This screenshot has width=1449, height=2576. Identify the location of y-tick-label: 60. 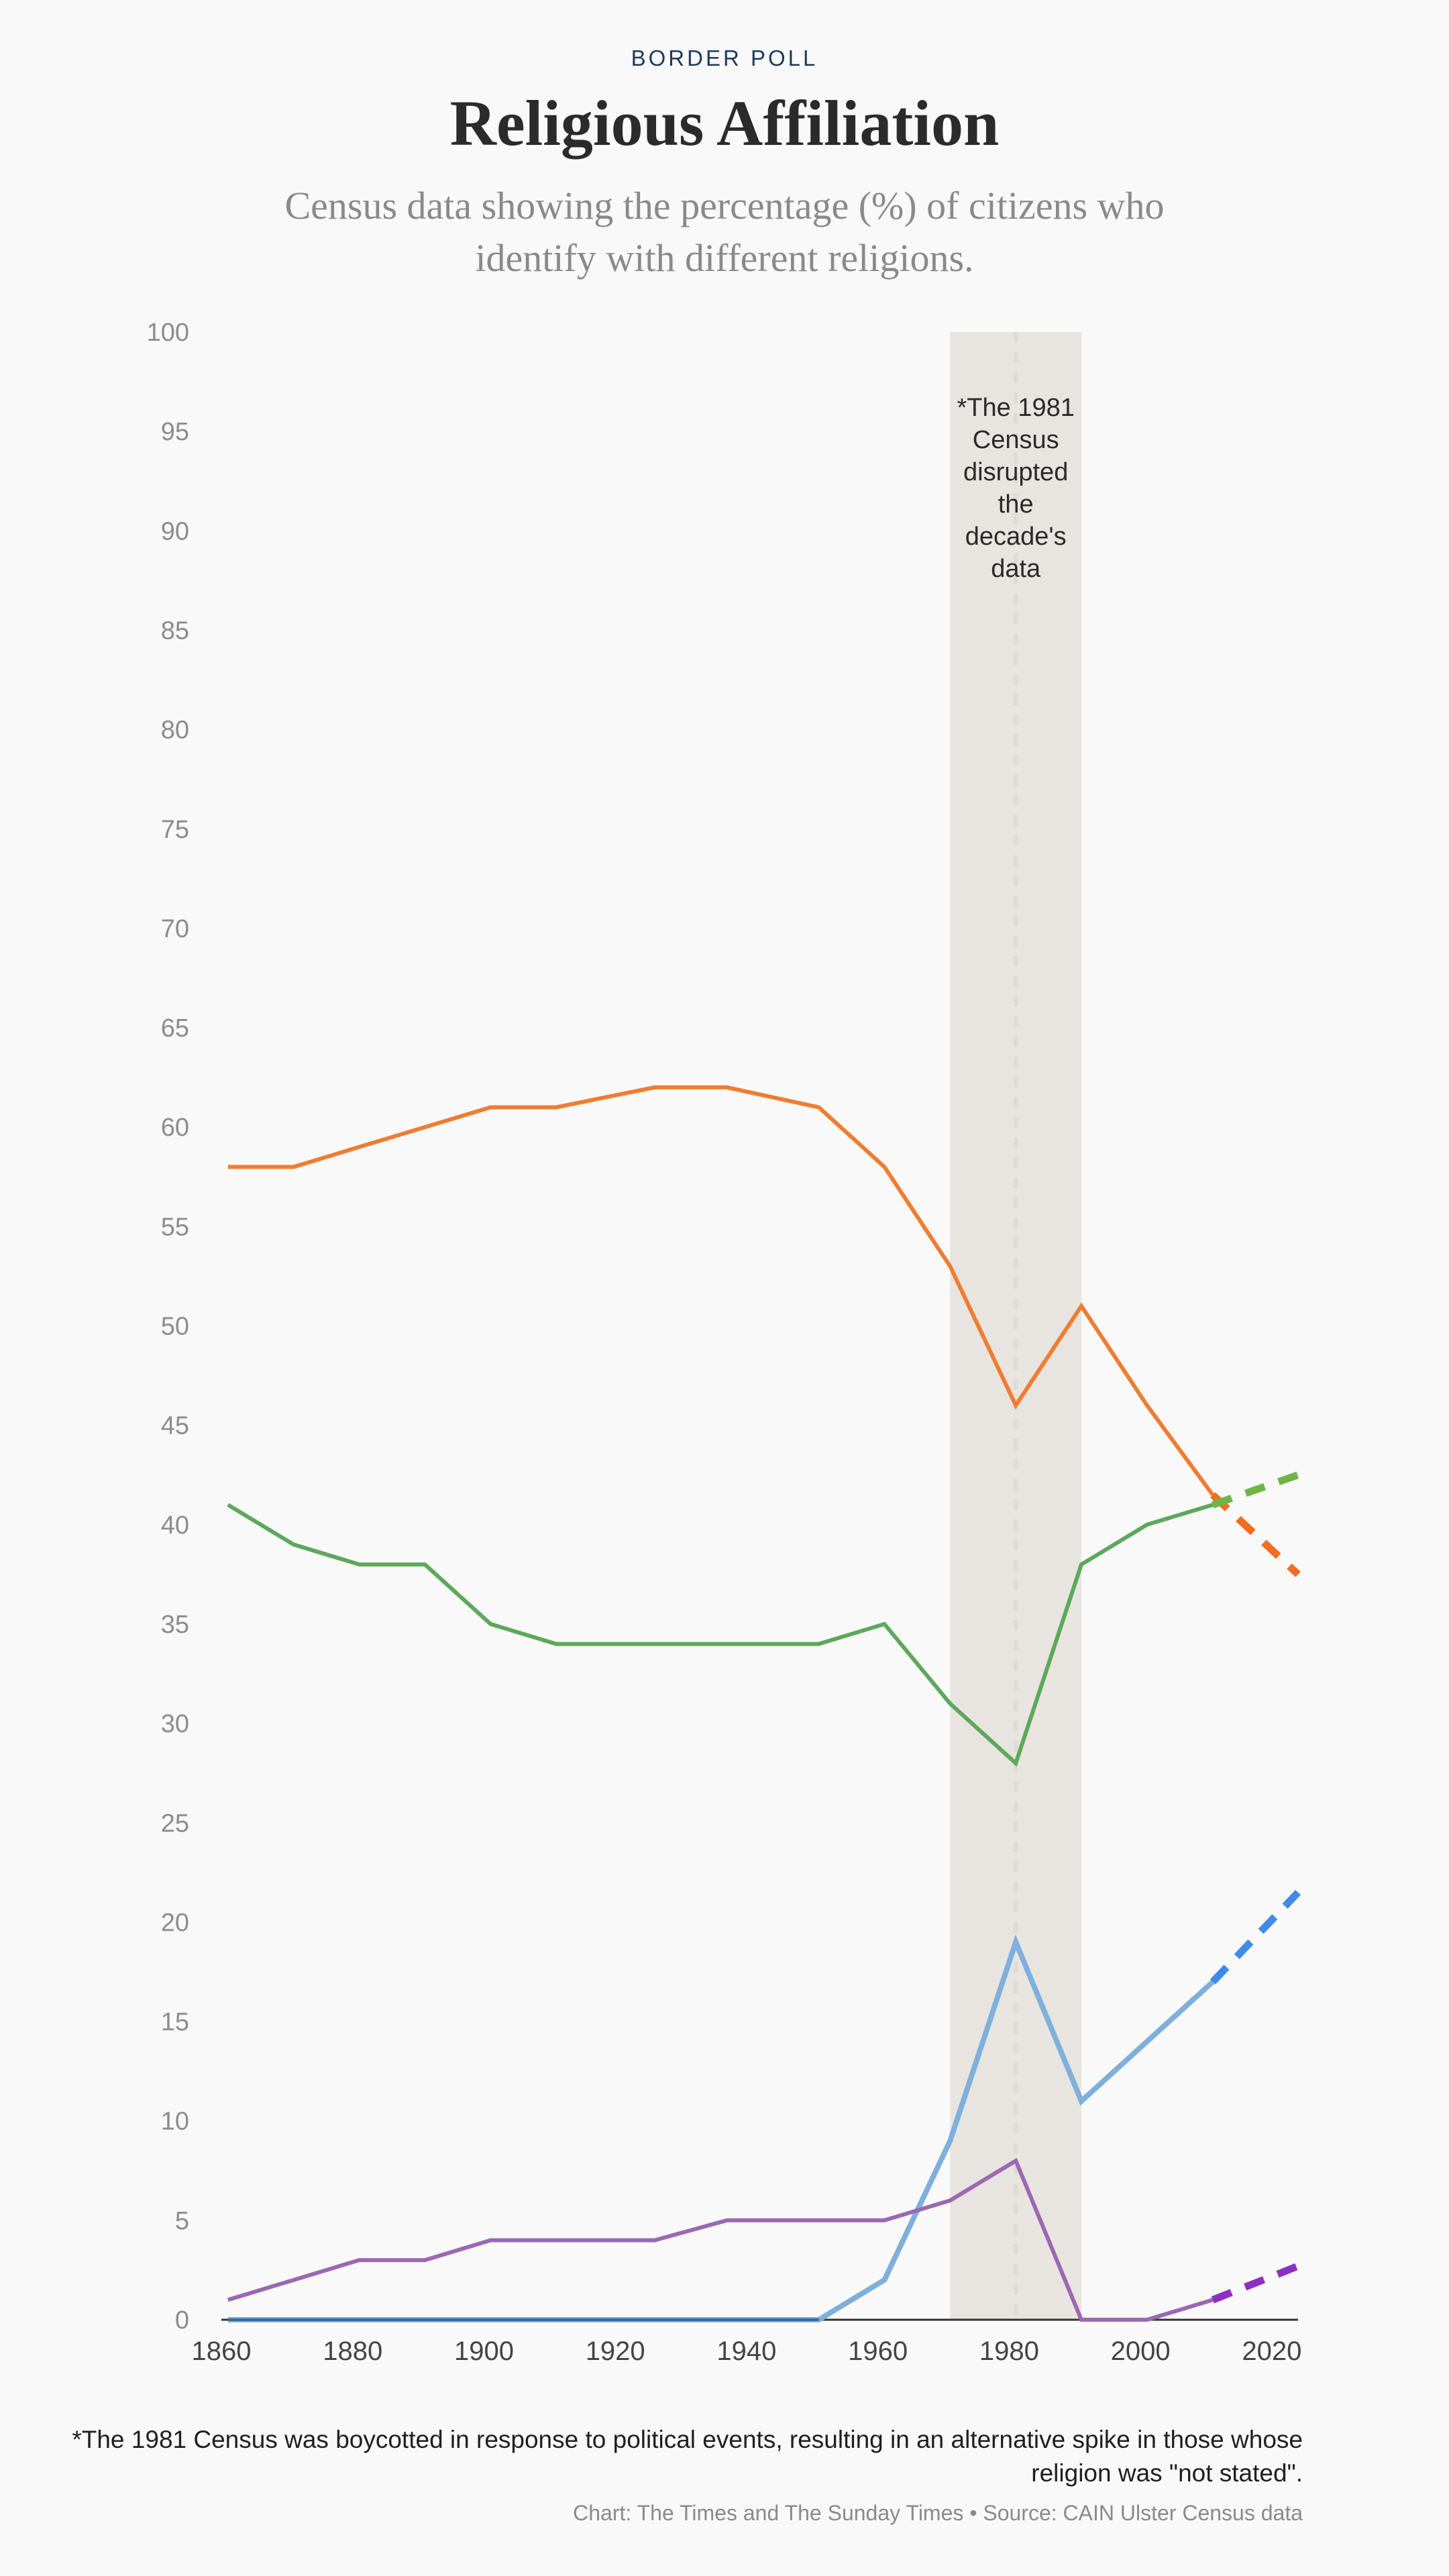
(175, 1128).